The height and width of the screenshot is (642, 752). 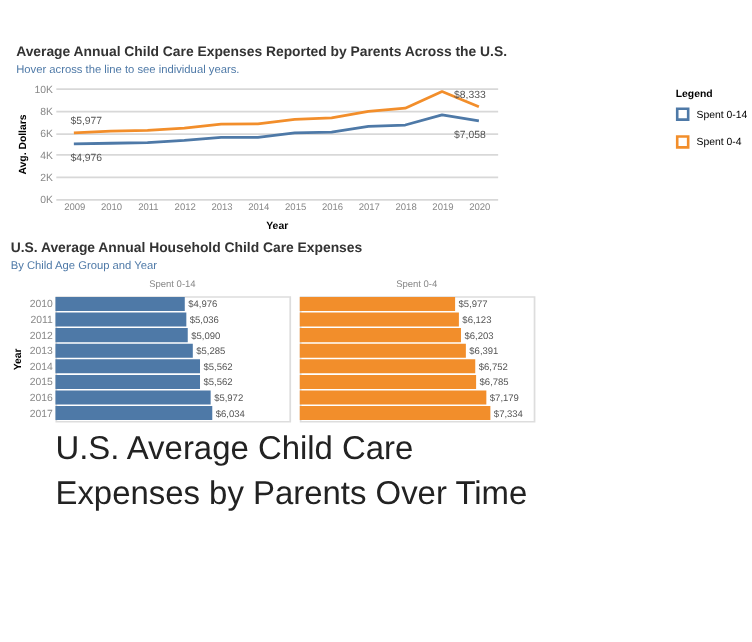 I want to click on text: U.S. Average Child Care Expenses by Parents Over Time, so click(x=291, y=472).